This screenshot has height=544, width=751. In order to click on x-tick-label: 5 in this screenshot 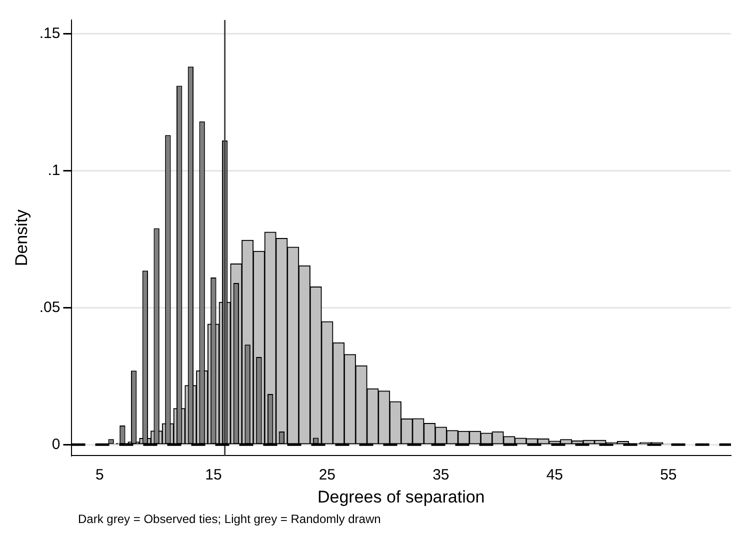, I will do `click(100, 475)`.